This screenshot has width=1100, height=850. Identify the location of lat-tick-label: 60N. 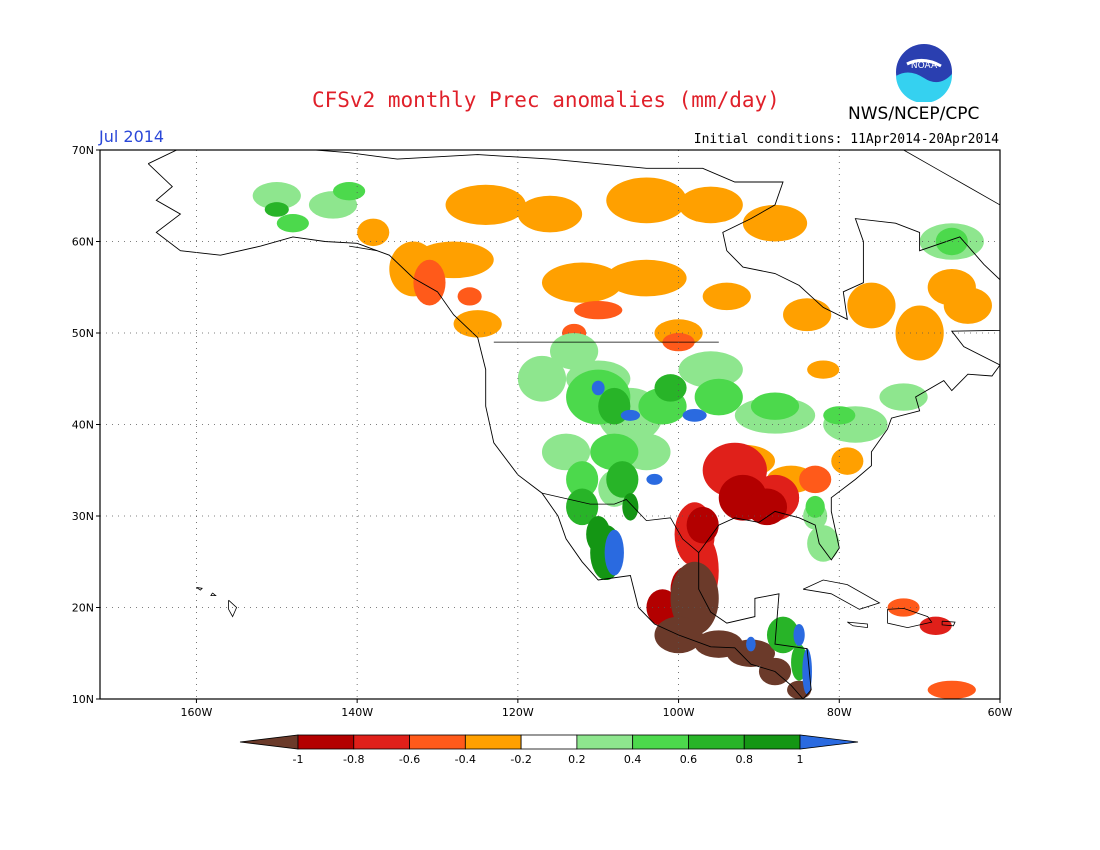
(83, 242).